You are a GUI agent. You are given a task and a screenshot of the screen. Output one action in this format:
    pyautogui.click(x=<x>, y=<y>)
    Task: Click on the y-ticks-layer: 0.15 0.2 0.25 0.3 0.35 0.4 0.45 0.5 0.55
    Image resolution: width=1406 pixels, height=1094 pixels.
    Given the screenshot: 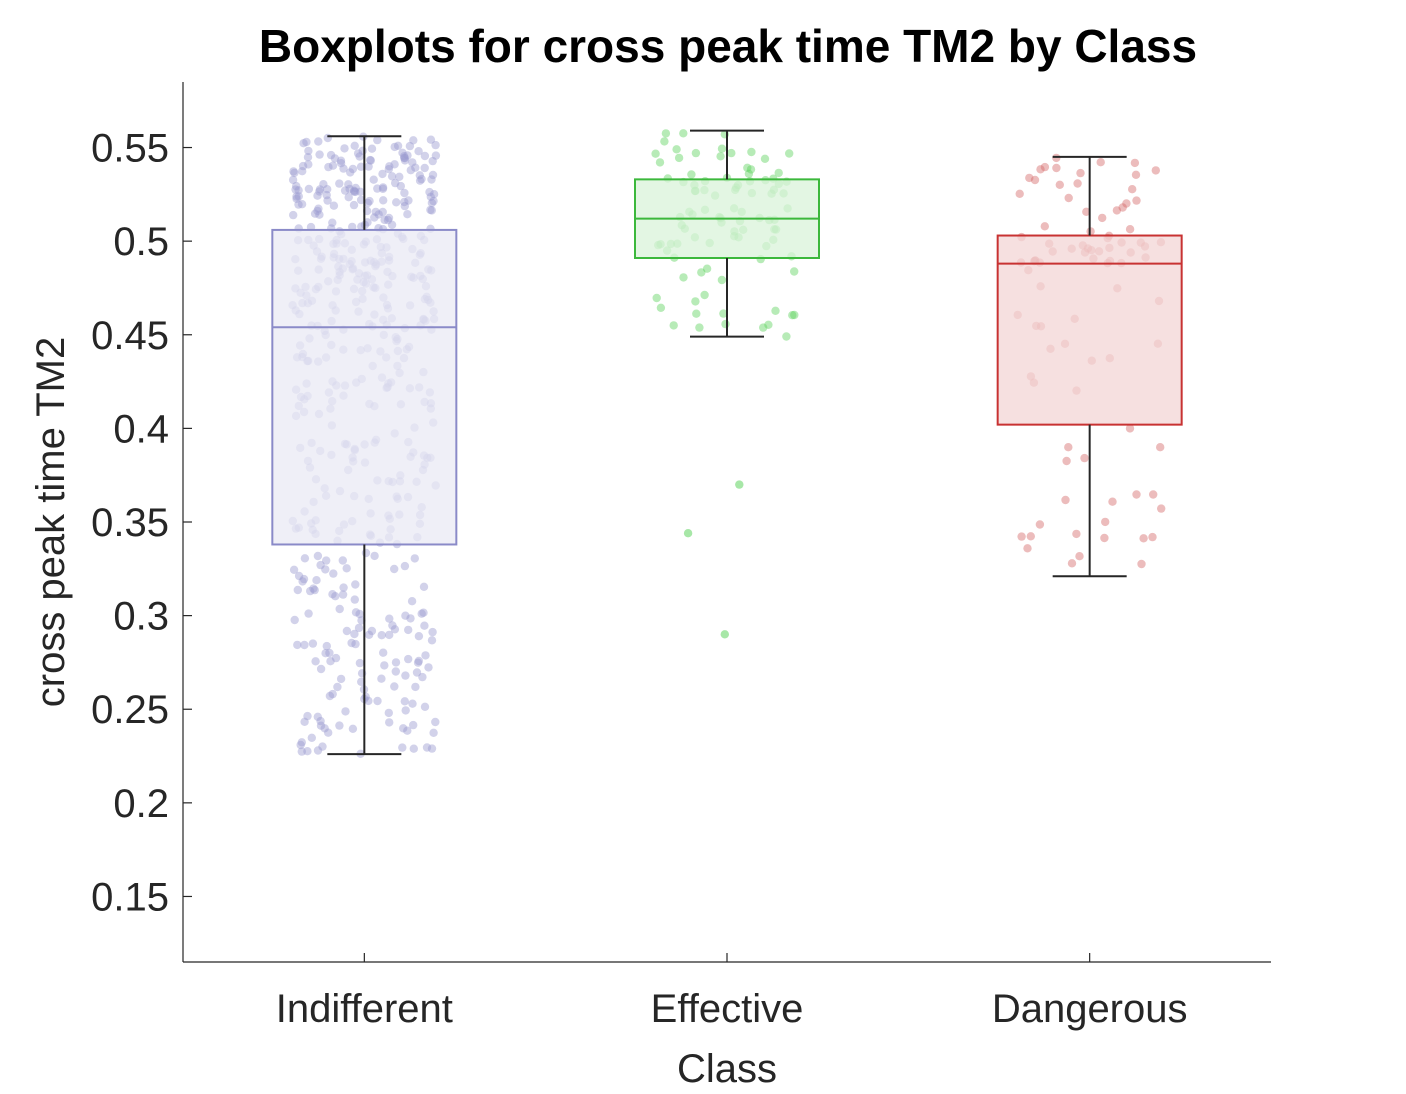 What is the action you would take?
    pyautogui.click(x=141, y=523)
    